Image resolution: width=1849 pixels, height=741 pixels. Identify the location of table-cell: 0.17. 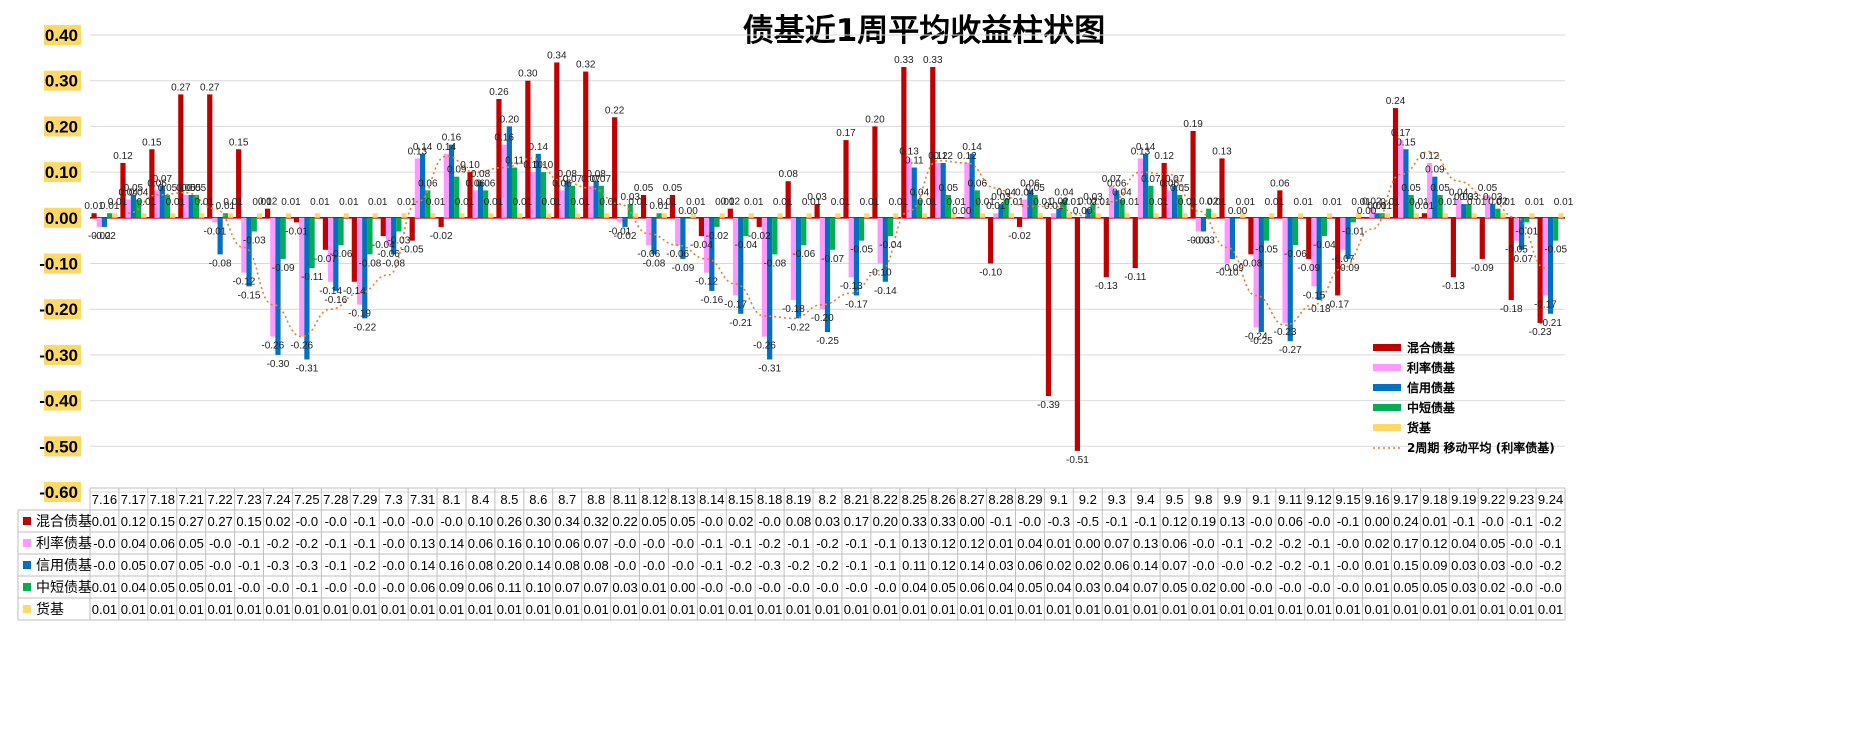
(1405, 543).